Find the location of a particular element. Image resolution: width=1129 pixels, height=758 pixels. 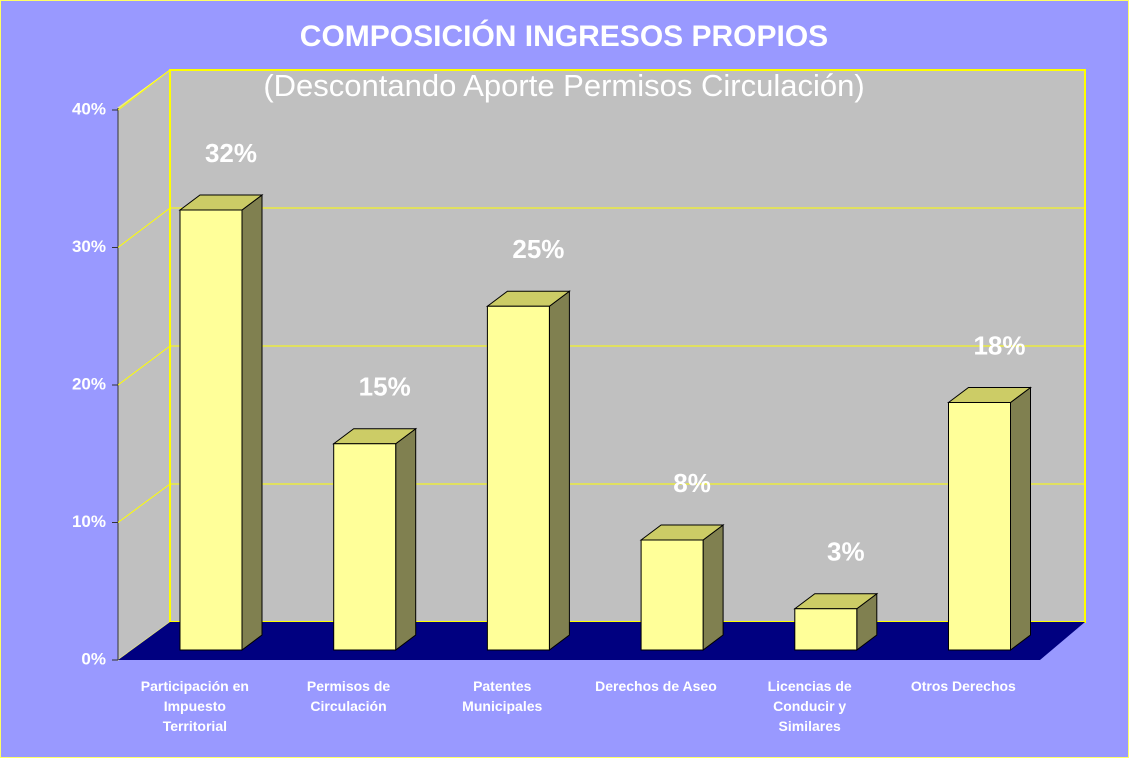

y-tick-label: 20% is located at coordinates (89, 383).